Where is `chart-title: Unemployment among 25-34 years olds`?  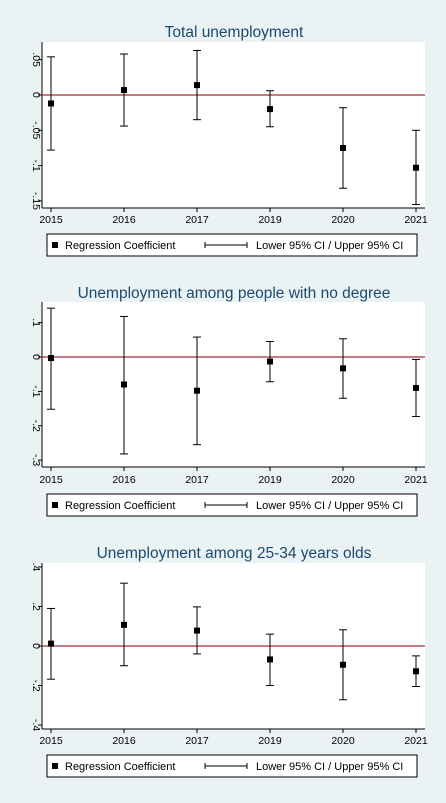 chart-title: Unemployment among 25-34 years olds is located at coordinates (234, 553).